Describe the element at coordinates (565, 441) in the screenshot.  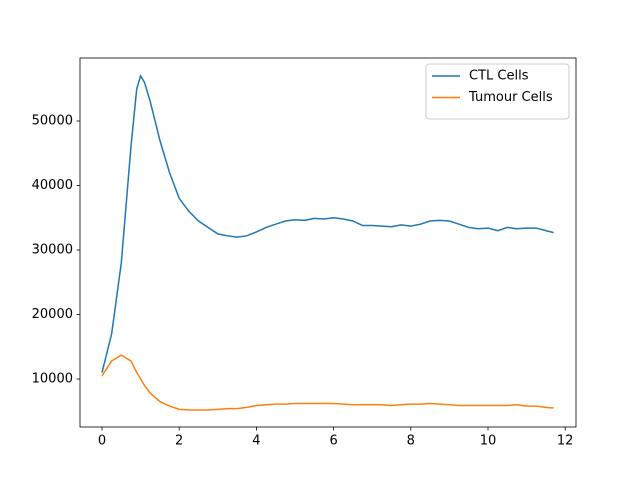
I see `x-tick-label: 12` at that location.